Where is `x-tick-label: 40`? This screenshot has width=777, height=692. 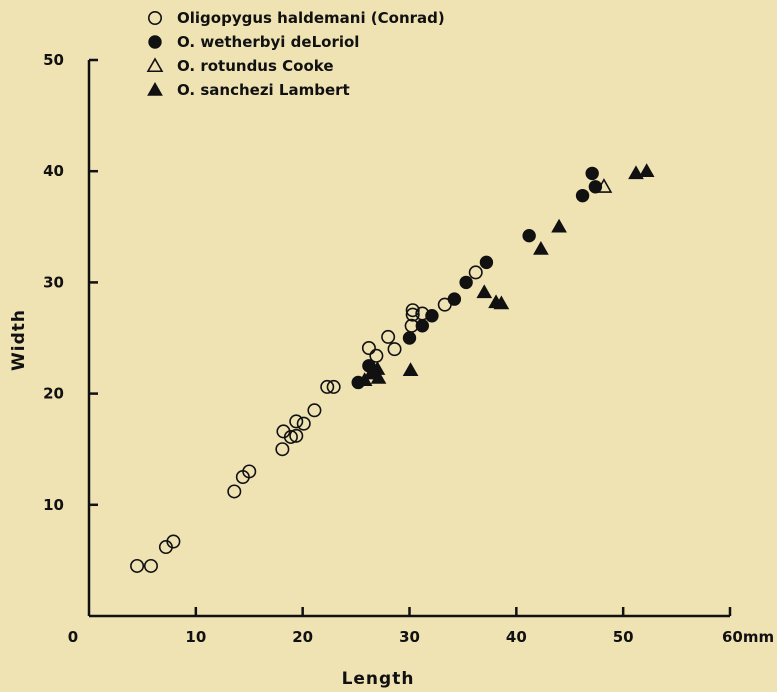 x-tick-label: 40 is located at coordinates (516, 637).